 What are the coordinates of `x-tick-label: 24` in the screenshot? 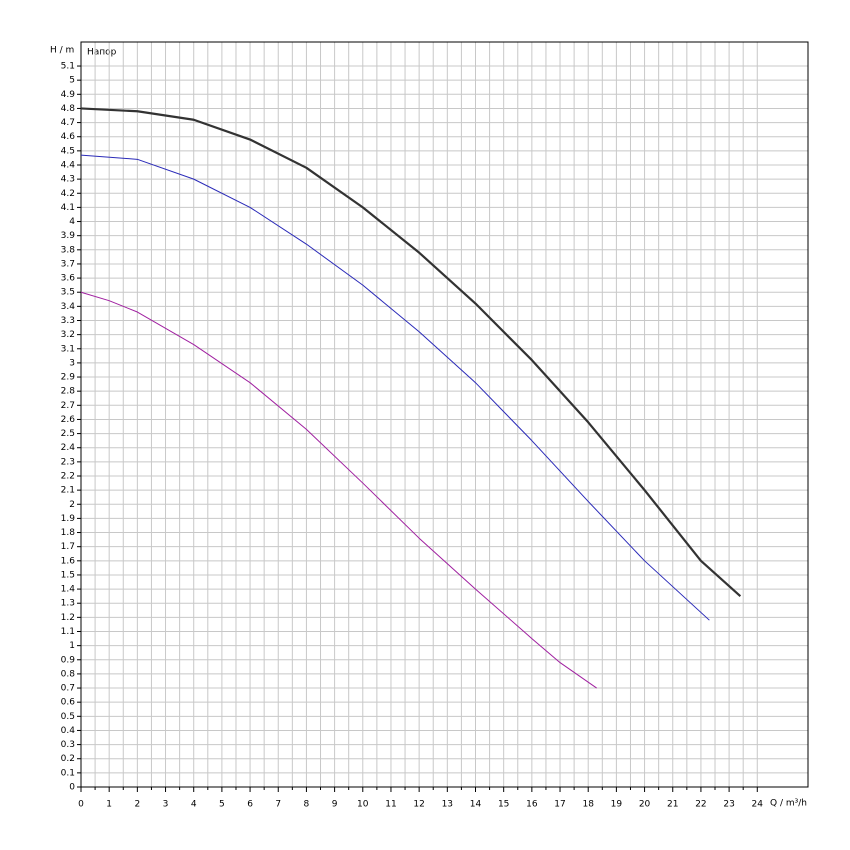 It's located at (758, 805).